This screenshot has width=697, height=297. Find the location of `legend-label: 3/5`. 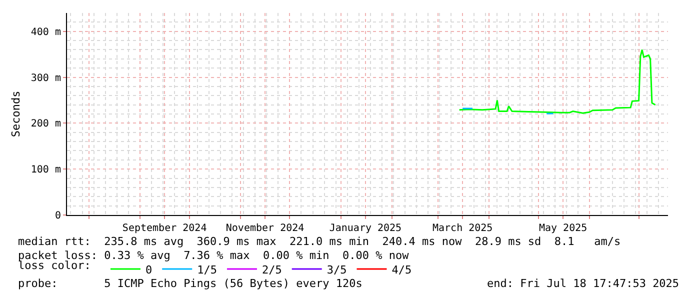

legend-label: 3/5 is located at coordinates (336, 269).